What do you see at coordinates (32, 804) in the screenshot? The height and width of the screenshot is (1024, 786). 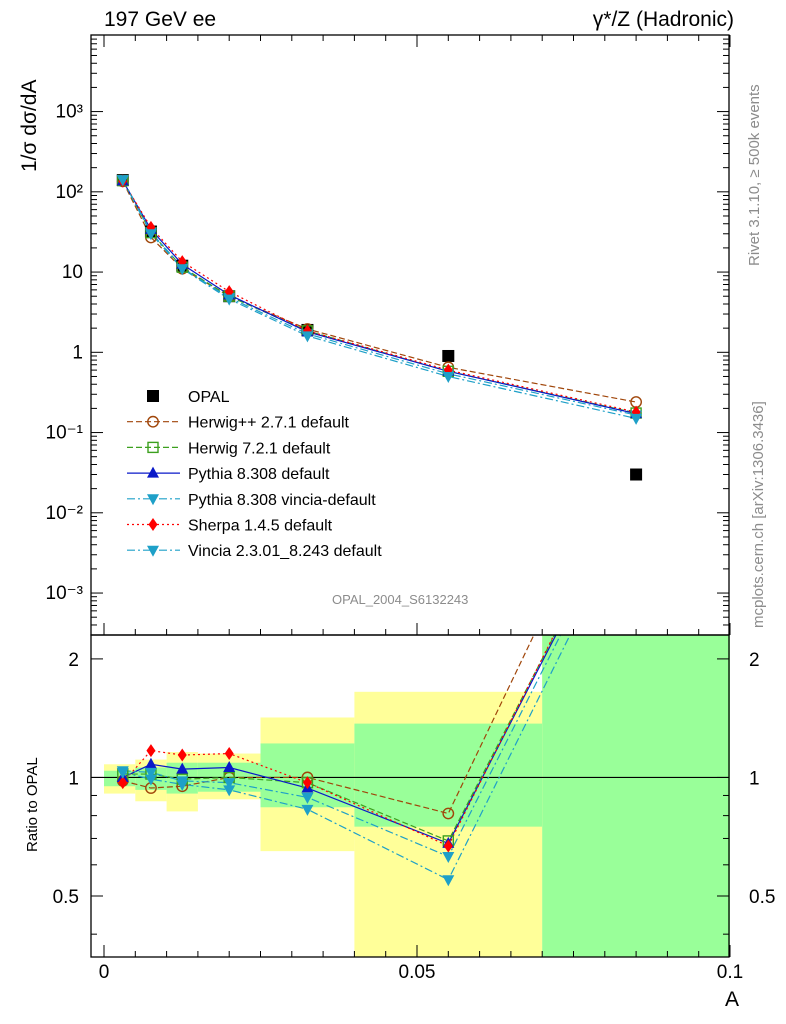 I see `ratio-y-axis-label: Ratio to OPAL` at bounding box center [32, 804].